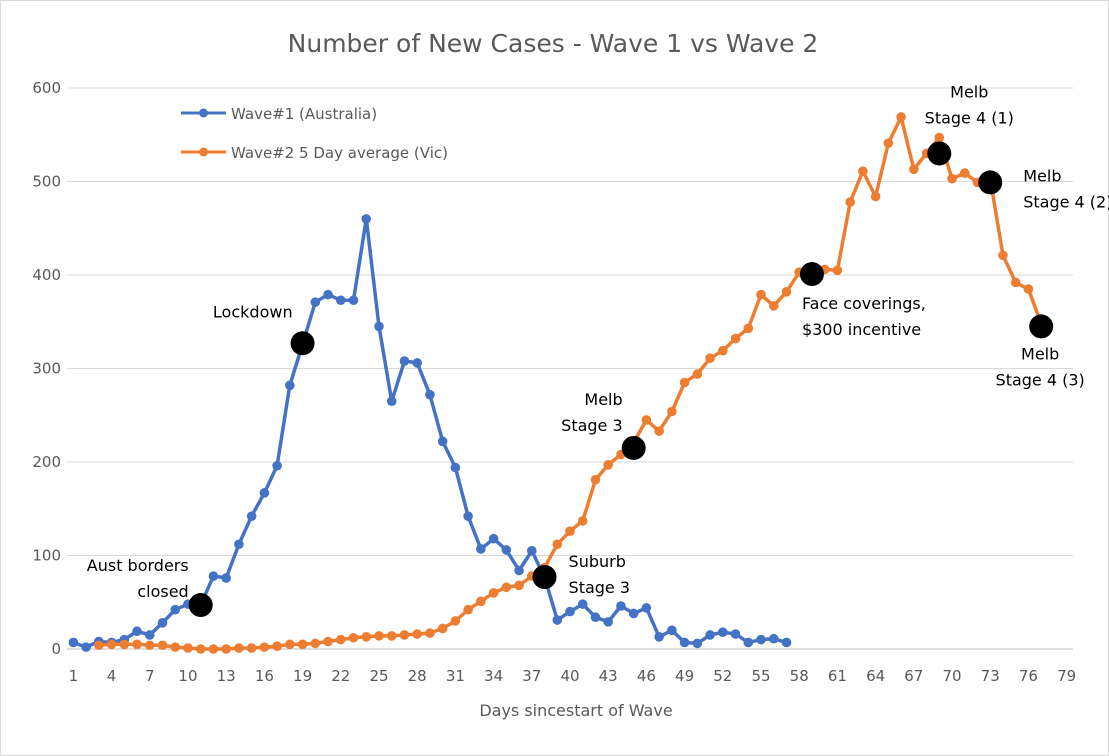 The image size is (1109, 756). What do you see at coordinates (74, 676) in the screenshot?
I see `x-tick-label: 1` at bounding box center [74, 676].